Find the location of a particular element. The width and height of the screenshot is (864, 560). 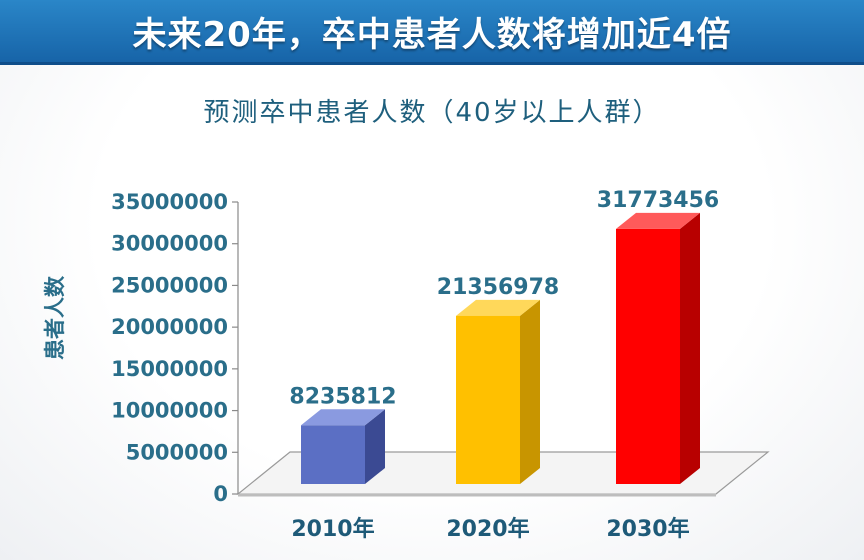

y-tick-label: 20000000 is located at coordinates (169, 327).